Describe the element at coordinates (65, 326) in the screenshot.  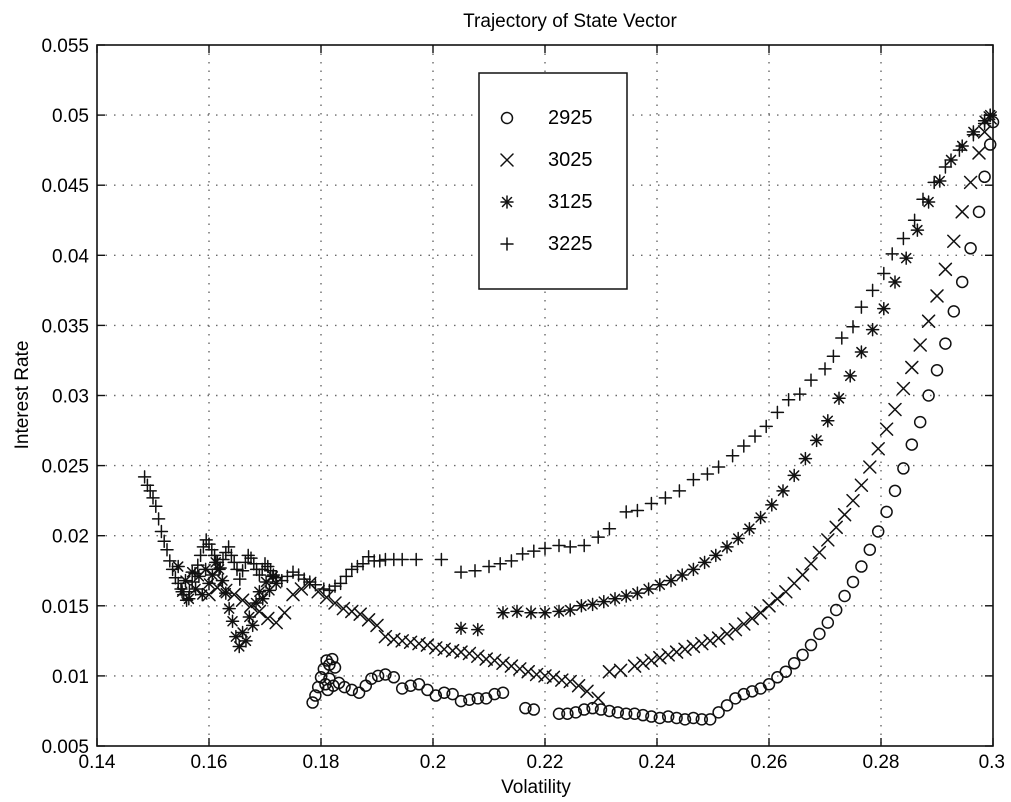
I see `y-tick-label: 0.035` at that location.